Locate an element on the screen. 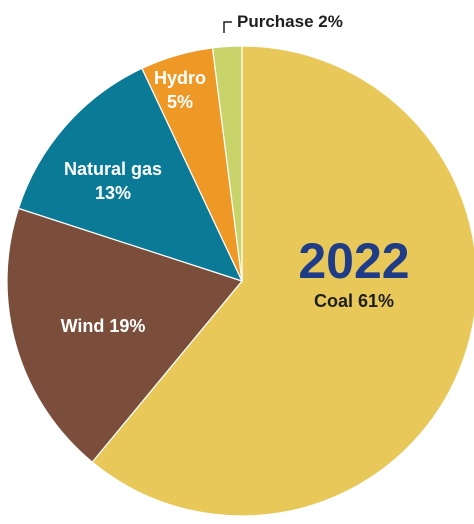  label-natural-gas-line2: 13% is located at coordinates (113, 193).